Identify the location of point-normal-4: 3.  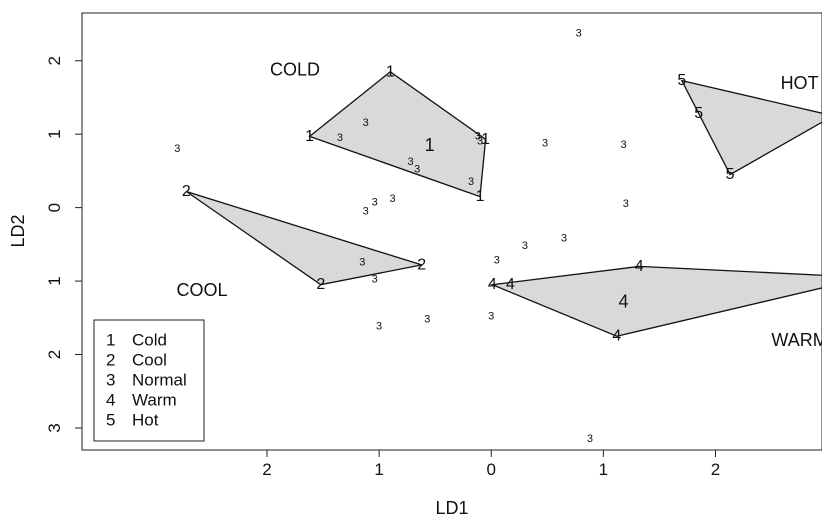
(410, 162).